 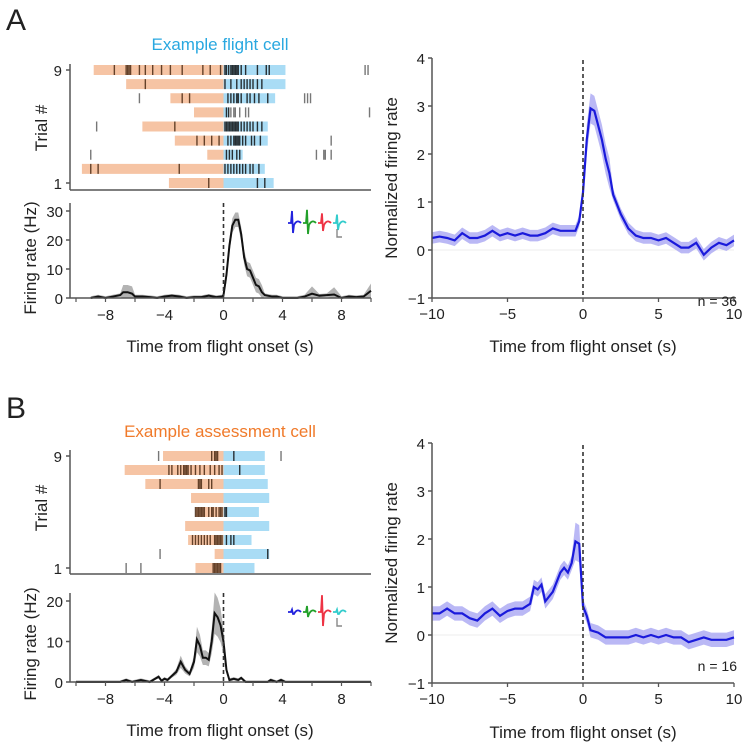 What do you see at coordinates (41, 127) in the screenshot?
I see `raster-ylabel-a: Trial #` at bounding box center [41, 127].